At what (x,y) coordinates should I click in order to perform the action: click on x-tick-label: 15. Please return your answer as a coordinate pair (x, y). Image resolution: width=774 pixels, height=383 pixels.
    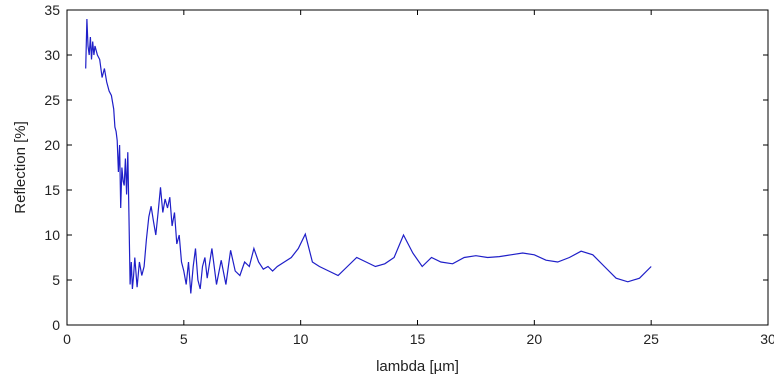
    Looking at the image, I should click on (418, 339).